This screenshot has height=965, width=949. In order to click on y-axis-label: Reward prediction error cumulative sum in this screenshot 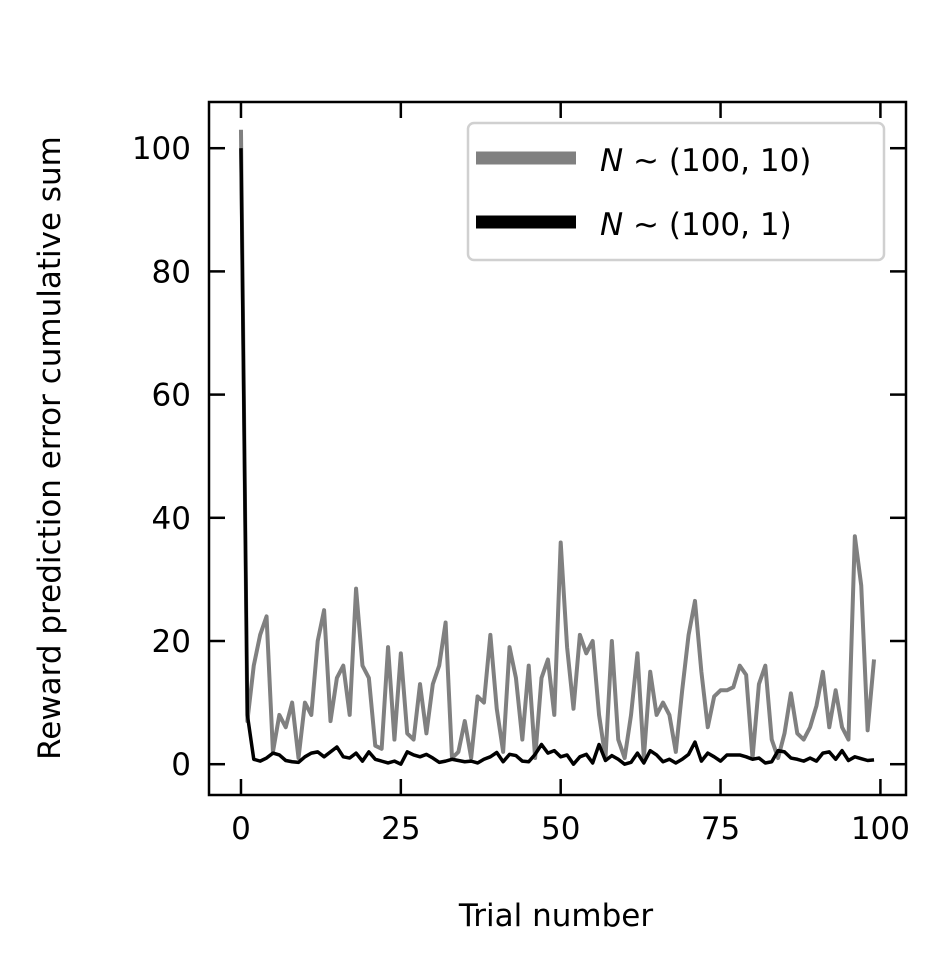, I will do `click(50, 448)`.